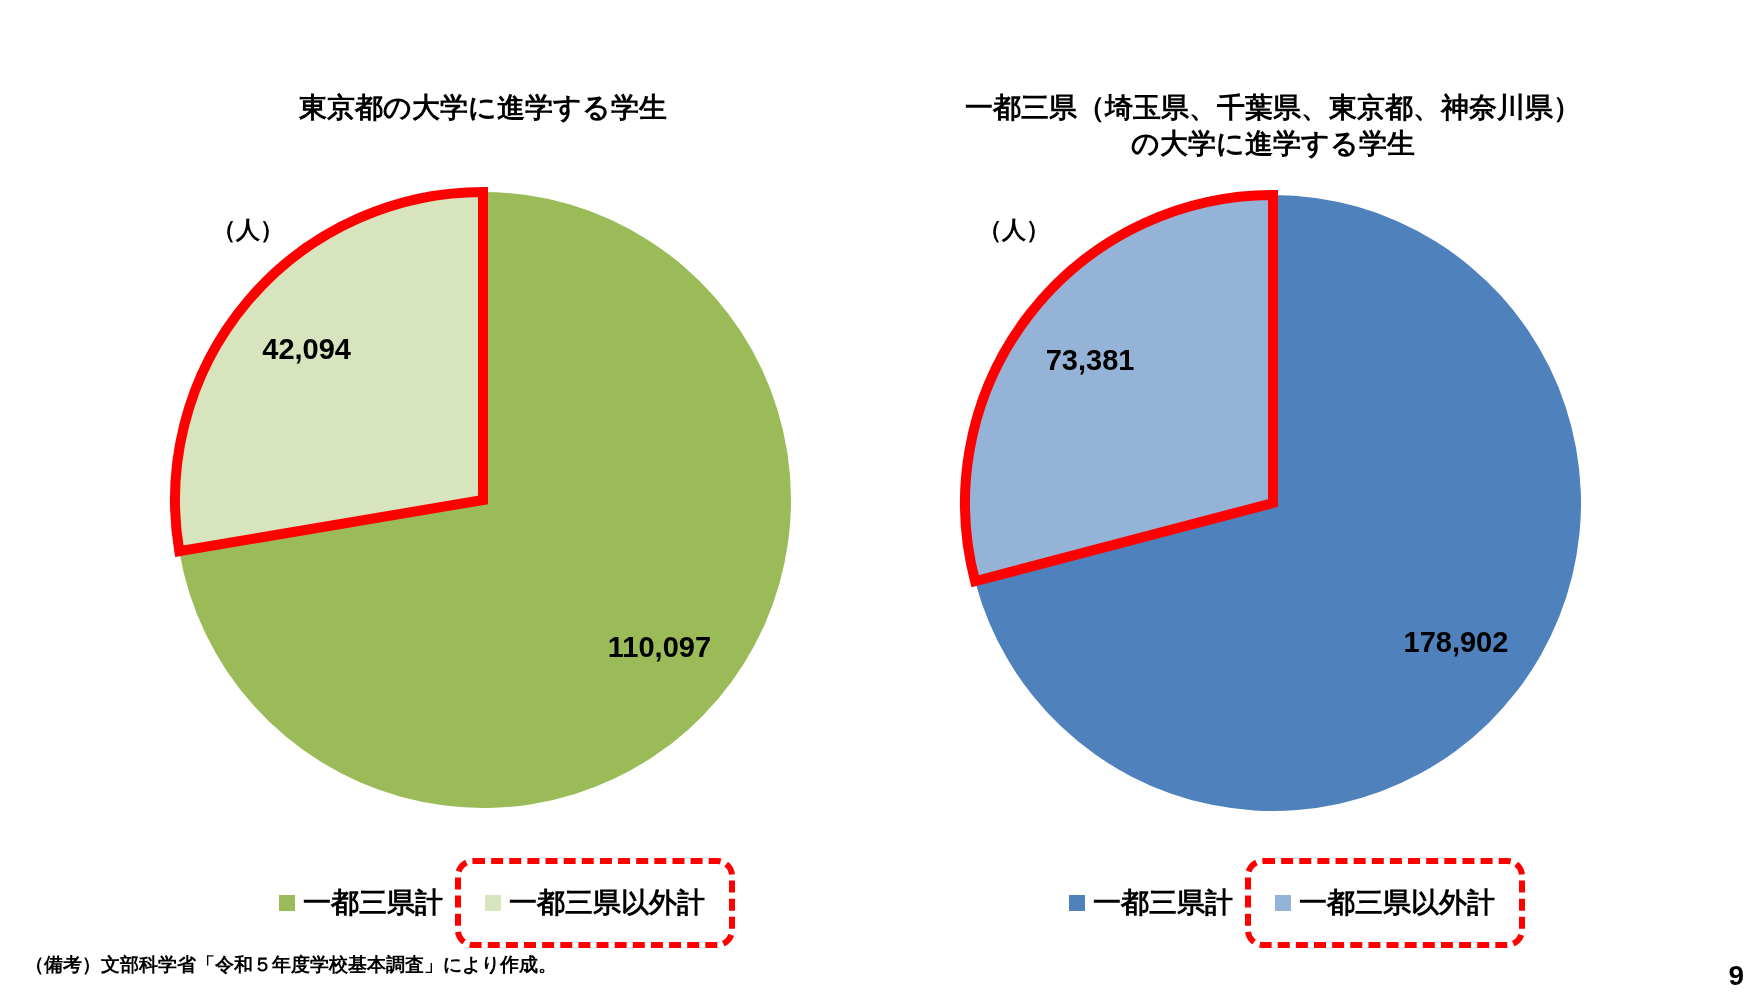 The image size is (1754, 1000). I want to click on chart-title: 一都三県（埼玉県、千葉県、東京都、神奈川県）の大学に進学する学生, so click(1273, 126).